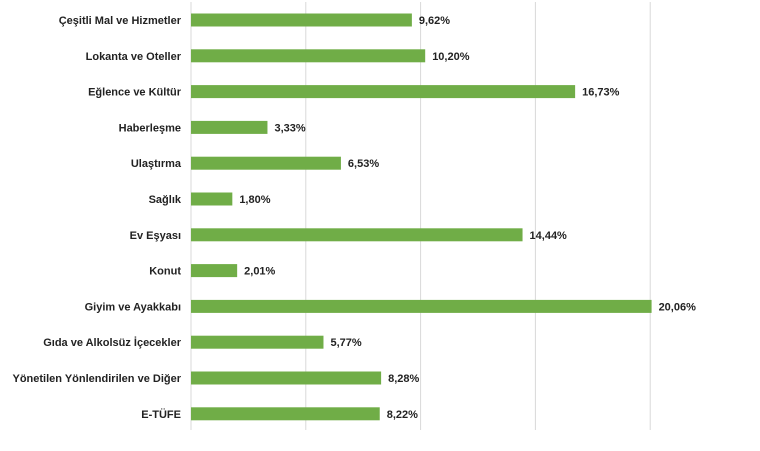 The width and height of the screenshot is (760, 451). I want to click on category-label: Gıda ve Alkolsüz İçecekler, so click(112, 342).